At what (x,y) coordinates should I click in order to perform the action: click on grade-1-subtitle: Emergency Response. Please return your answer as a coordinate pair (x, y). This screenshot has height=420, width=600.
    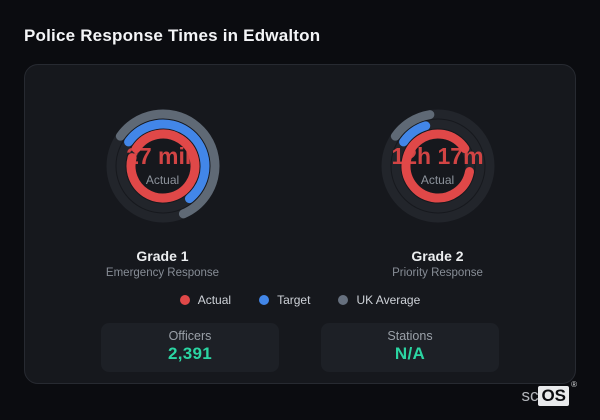
    Looking at the image, I should click on (162, 273).